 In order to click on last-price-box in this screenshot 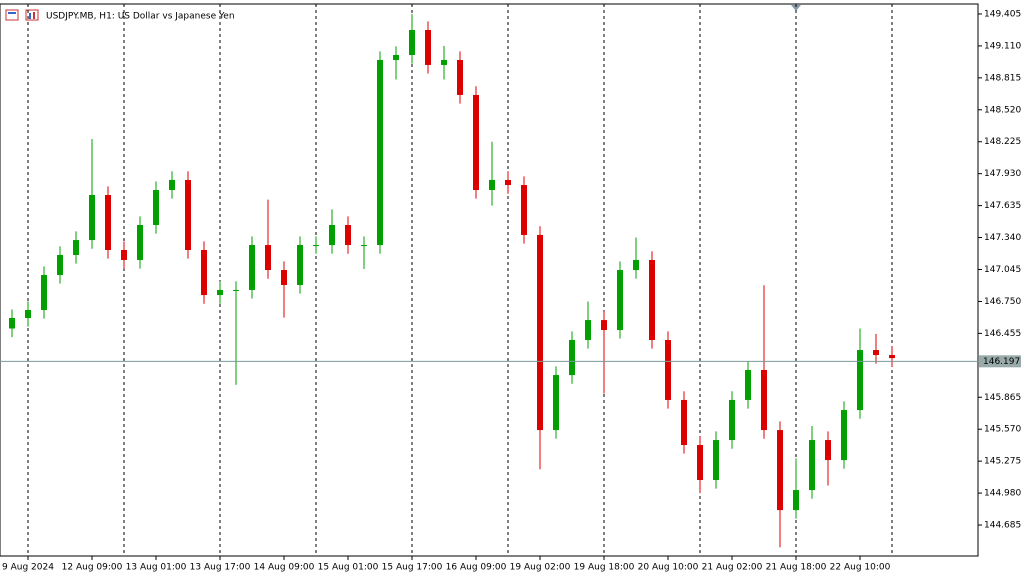, I will do `click(1000, 361)`.